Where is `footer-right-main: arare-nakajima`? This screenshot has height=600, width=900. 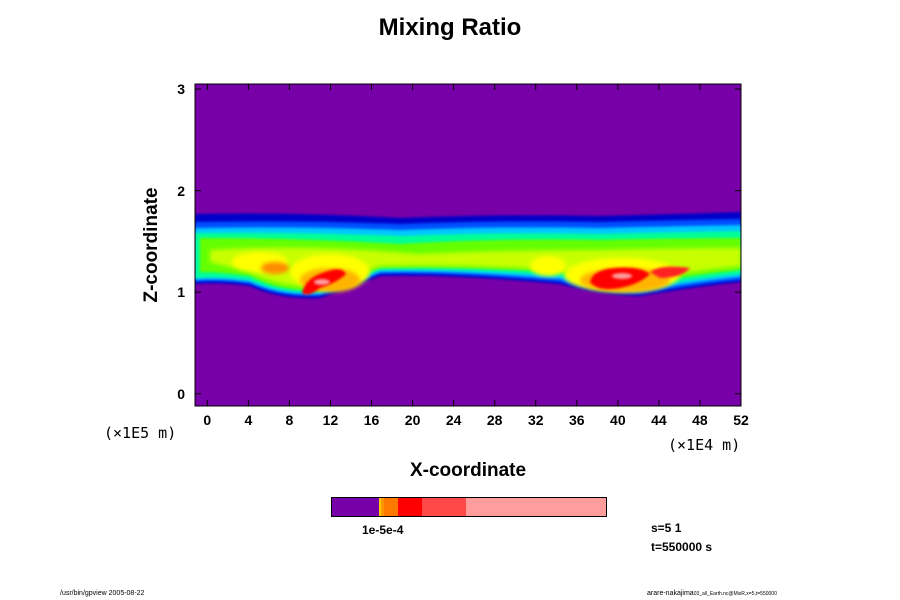
footer-right-main: arare-nakajima is located at coordinates (670, 593).